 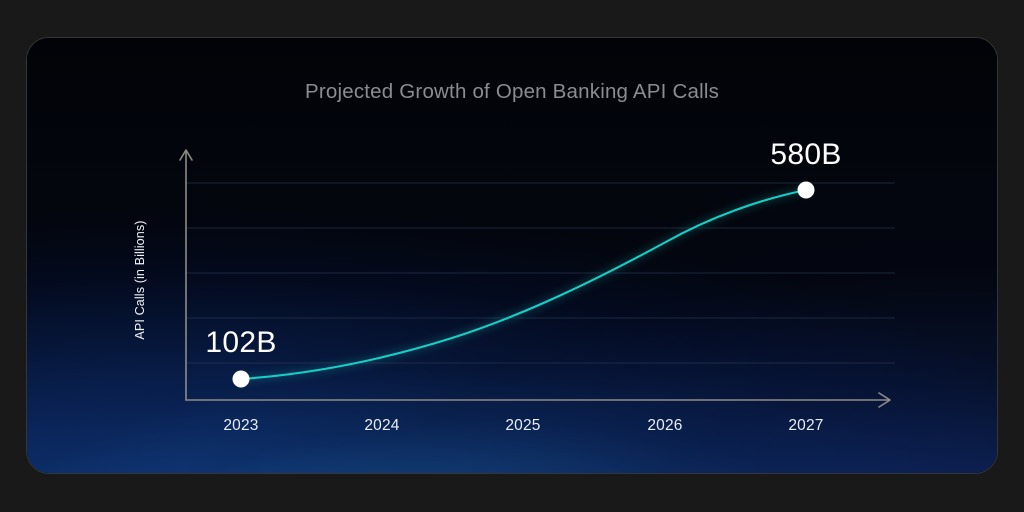 What do you see at coordinates (186, 155) in the screenshot?
I see `y-axis-arrowhead` at bounding box center [186, 155].